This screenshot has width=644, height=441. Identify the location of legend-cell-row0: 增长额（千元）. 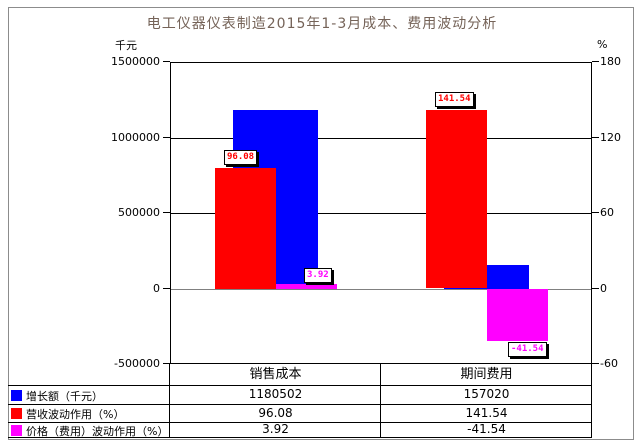
(89, 394).